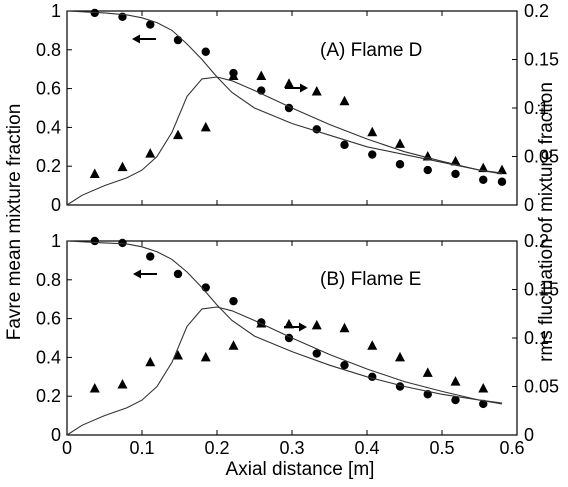  What do you see at coordinates (371, 50) in the screenshot?
I see `panel-title: (A) Flame D` at bounding box center [371, 50].